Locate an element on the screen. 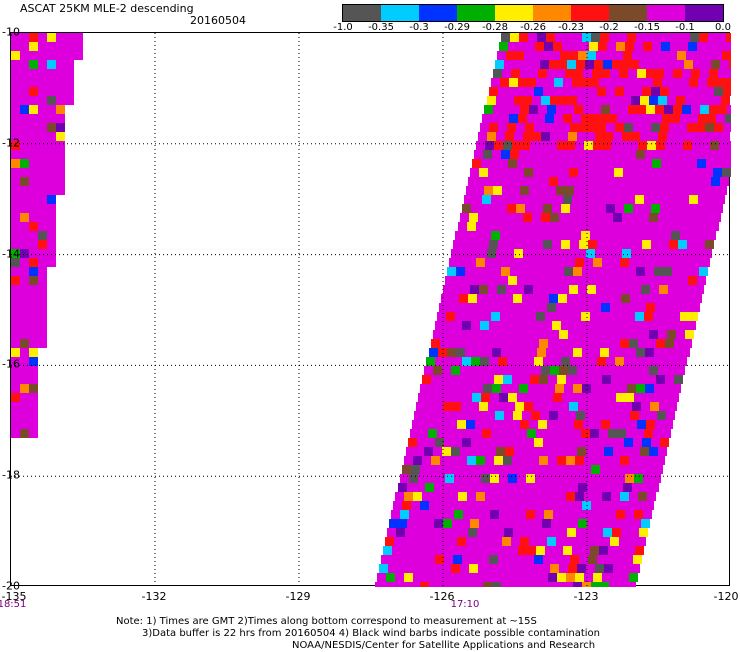  color-scale-tick-label: -0.28 is located at coordinates (495, 27).